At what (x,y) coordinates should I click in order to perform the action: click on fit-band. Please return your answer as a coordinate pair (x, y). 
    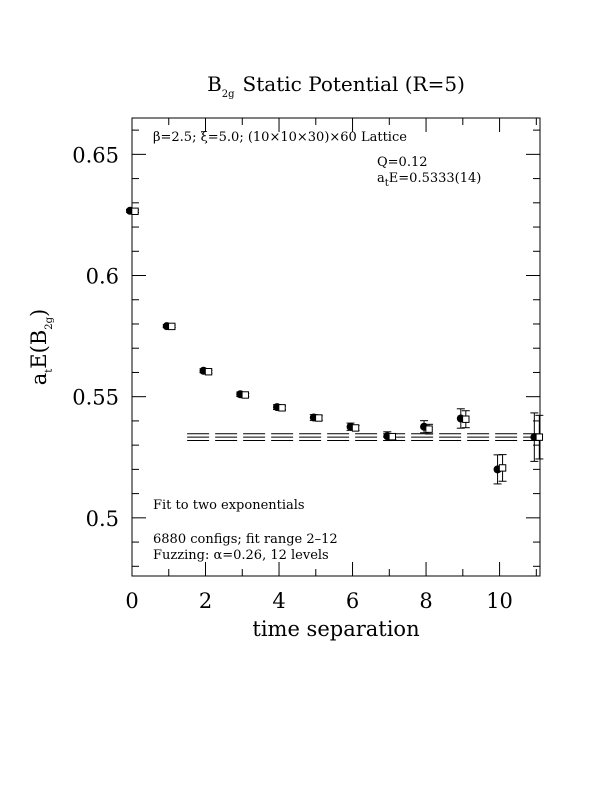
    Looking at the image, I should click on (363, 437).